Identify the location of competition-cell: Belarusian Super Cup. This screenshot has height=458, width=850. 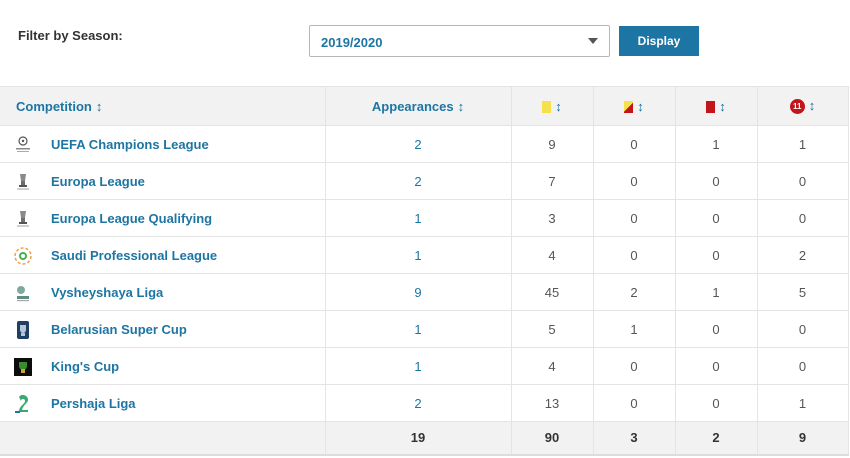
(163, 329).